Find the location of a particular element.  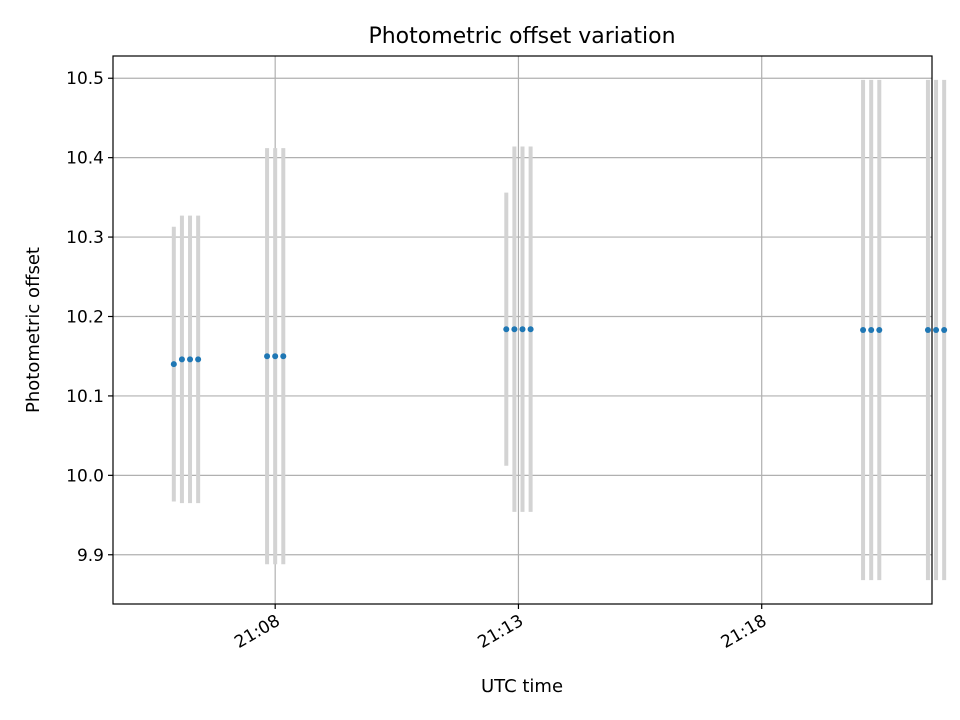

y-axis-label: Photometric offset is located at coordinates (33, 330).